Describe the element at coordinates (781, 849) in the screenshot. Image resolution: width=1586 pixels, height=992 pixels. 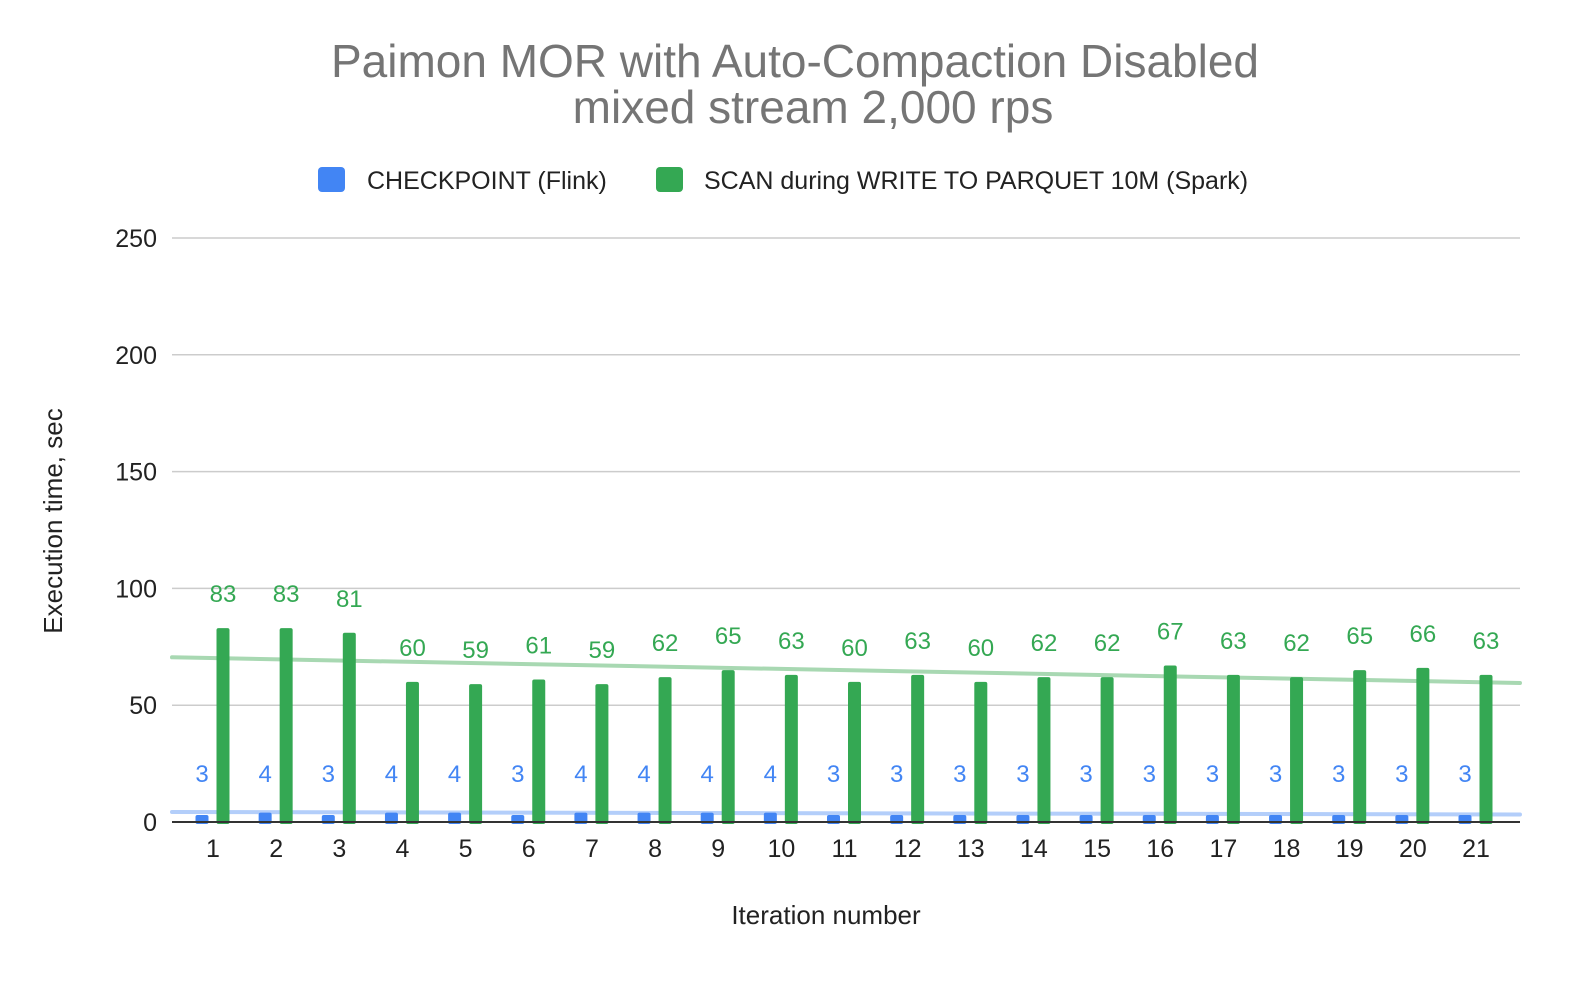
I see `x-tick-label: 10` at that location.